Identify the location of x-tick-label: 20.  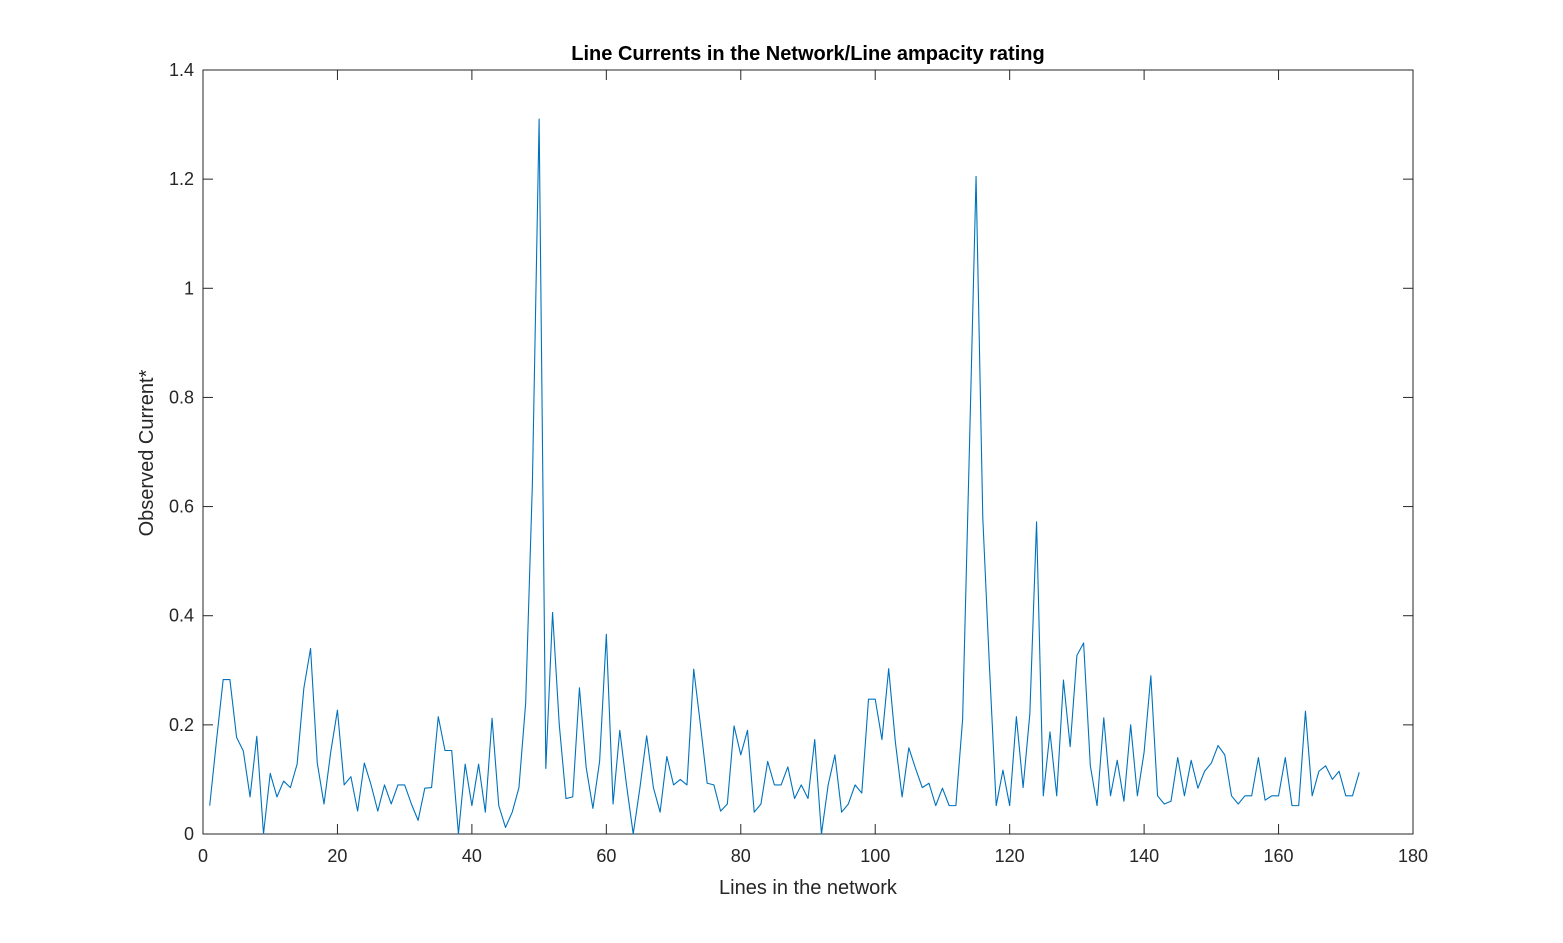
(337, 856).